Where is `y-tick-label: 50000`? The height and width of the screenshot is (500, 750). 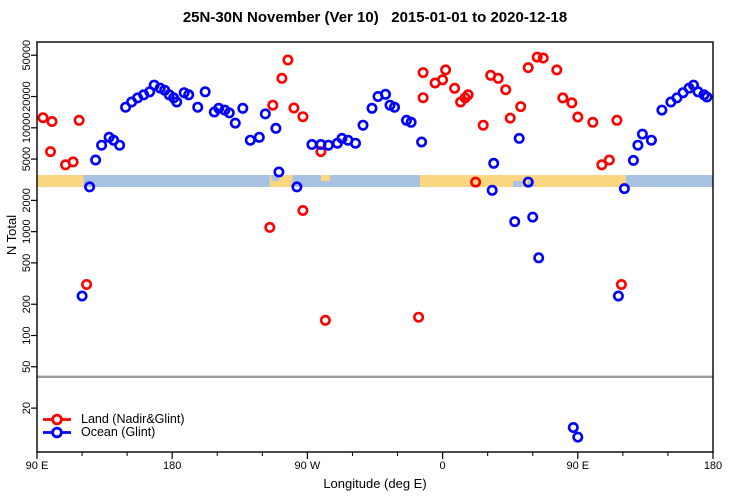 y-tick-label: 50000 is located at coordinates (27, 55).